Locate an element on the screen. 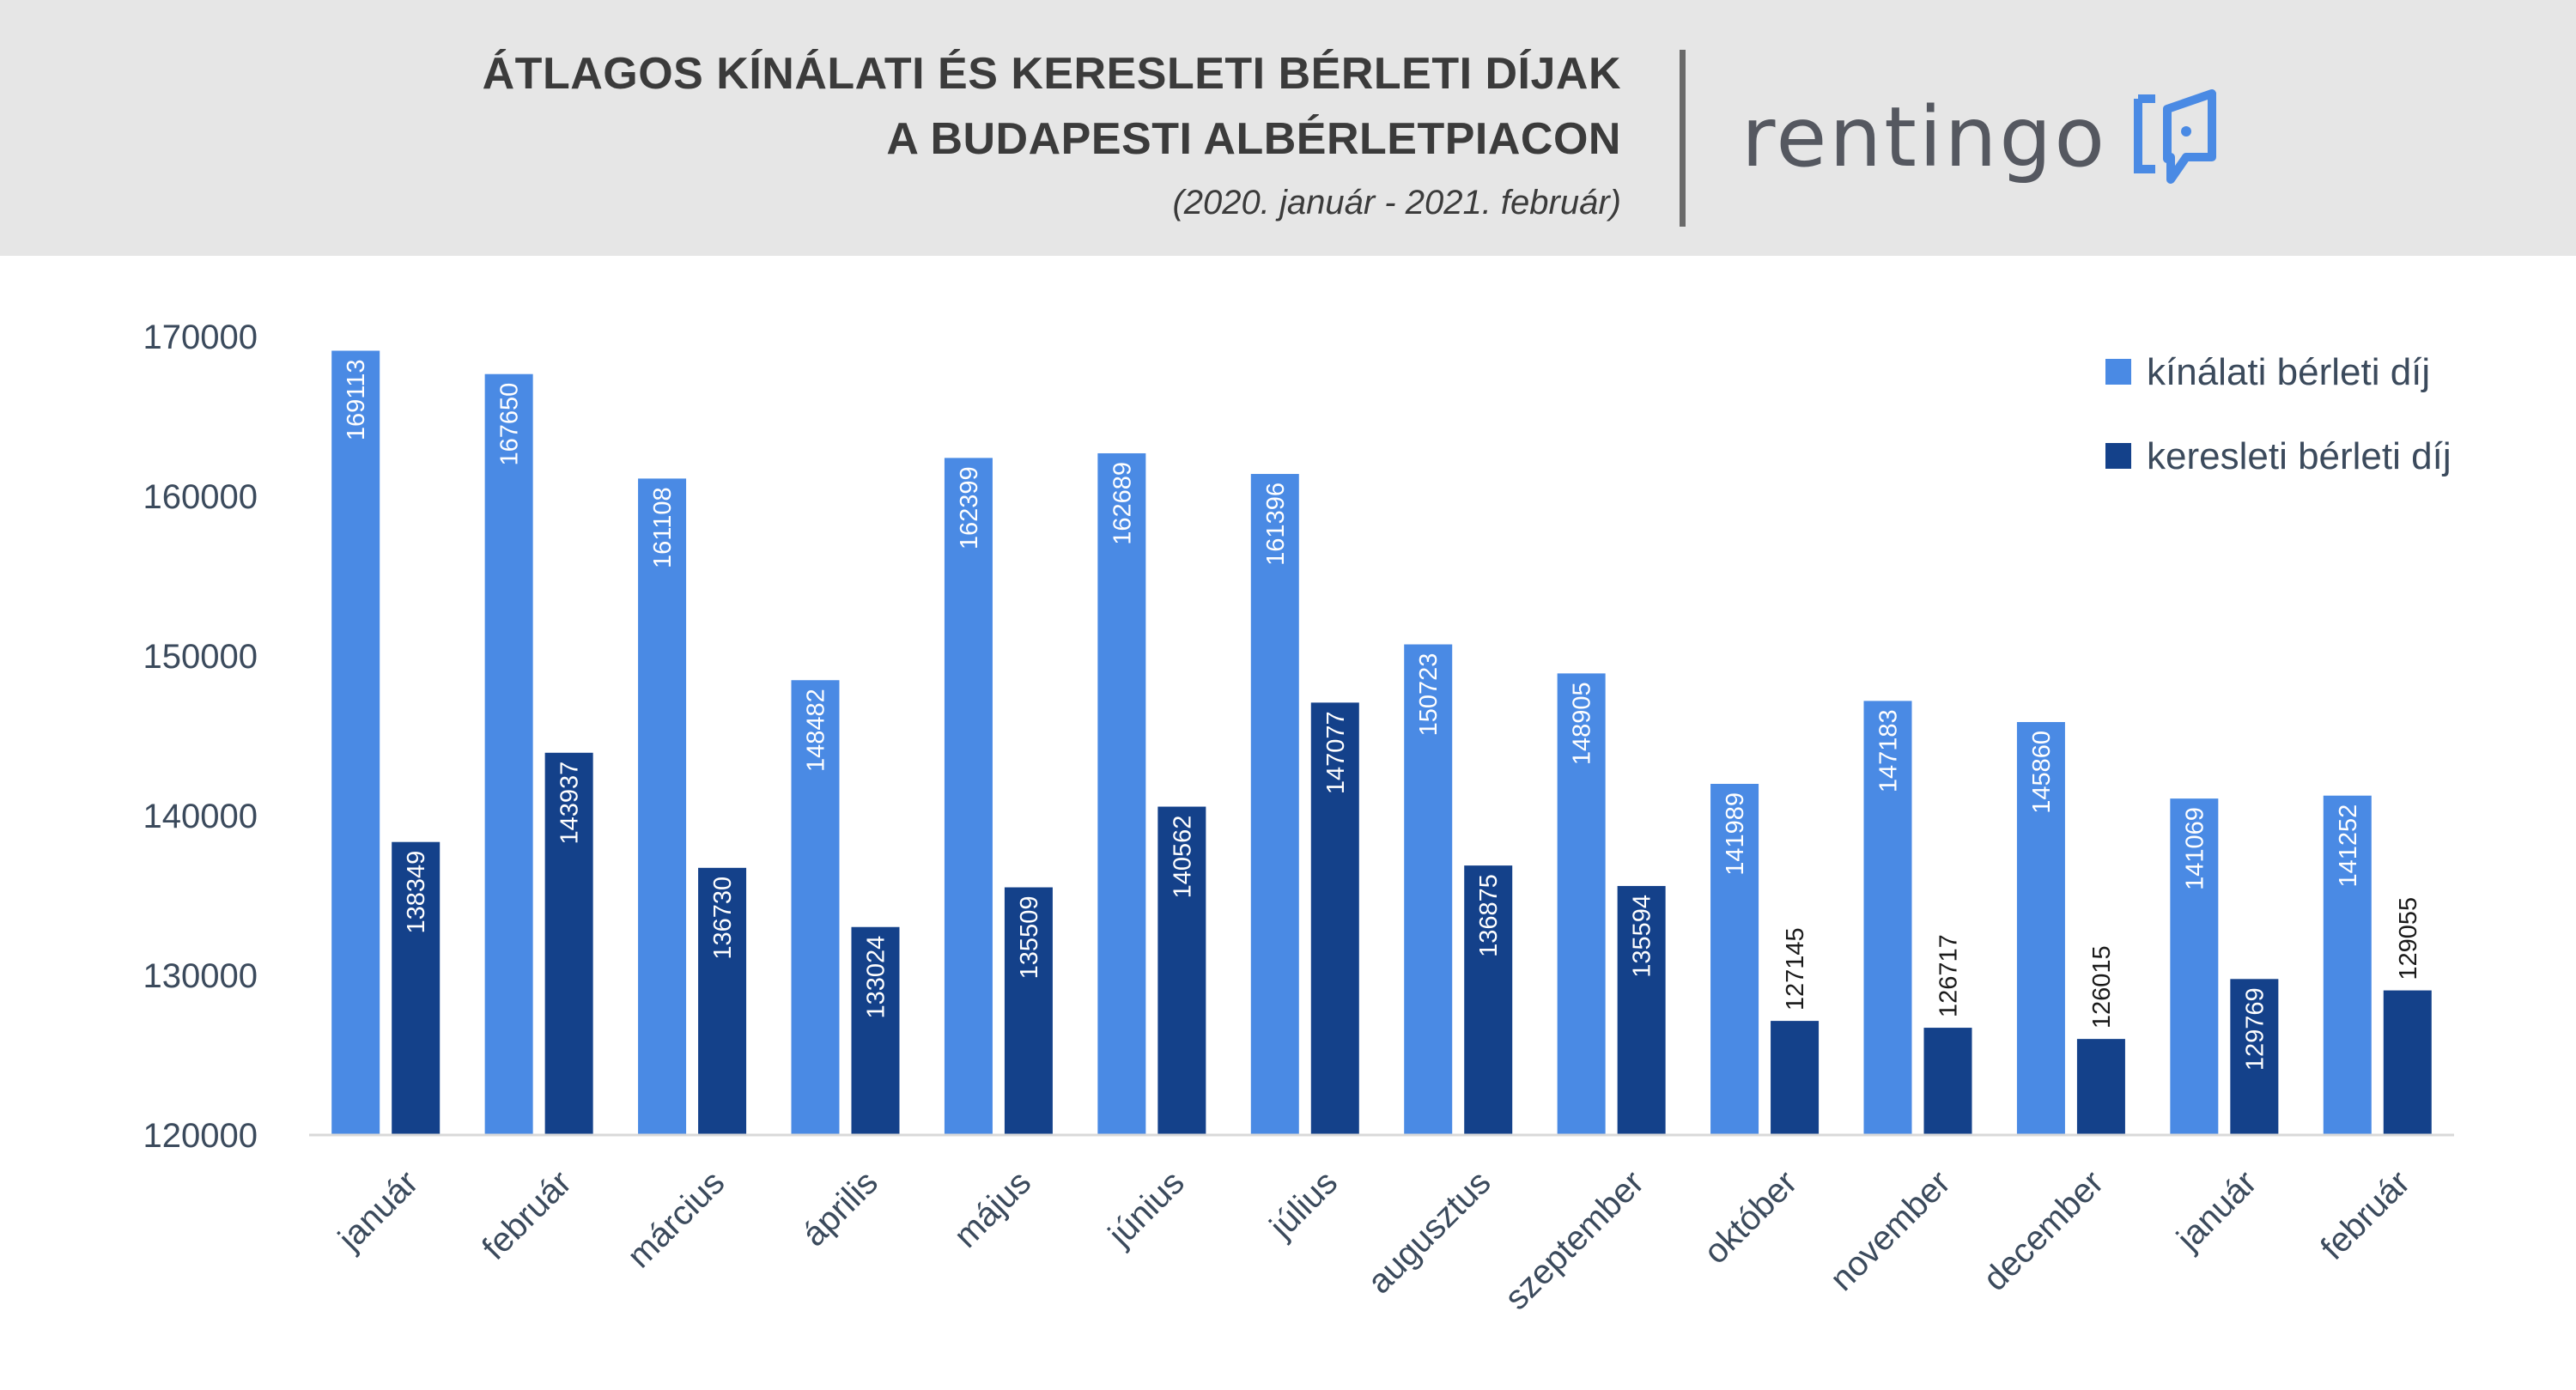  demand-rent-data-label: 126015 is located at coordinates (2102, 987).